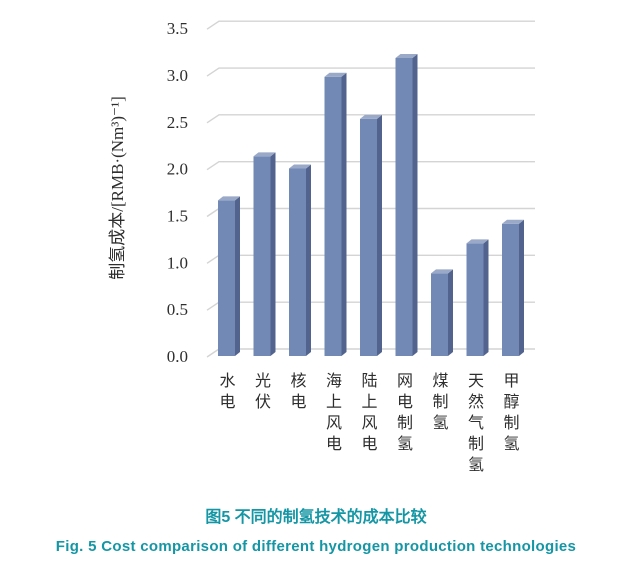 Image resolution: width=632 pixels, height=572 pixels. Describe the element at coordinates (316, 517) in the screenshot. I see `figure-caption-zh: 图5 不同的制氢技术的成本比较` at that location.